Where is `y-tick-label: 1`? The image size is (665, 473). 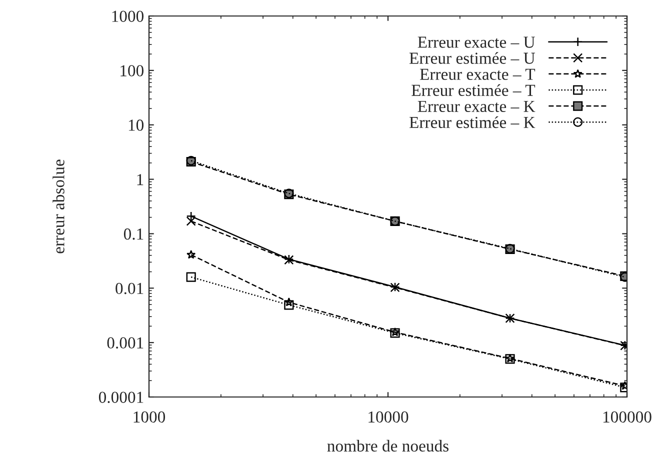 y-tick-label: 1 is located at coordinates (140, 180).